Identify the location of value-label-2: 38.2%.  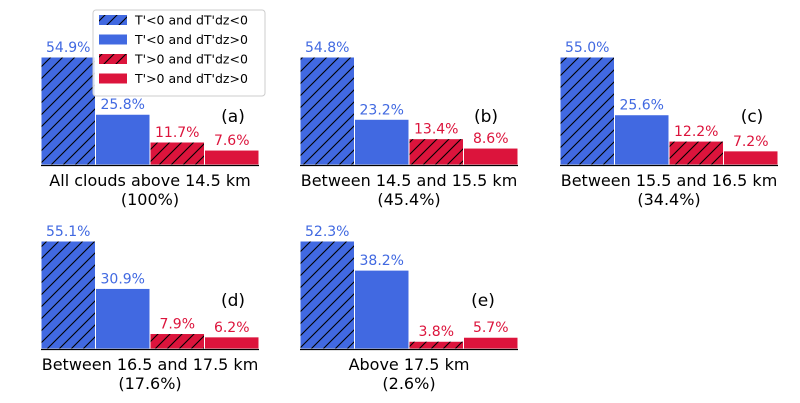
(382, 261).